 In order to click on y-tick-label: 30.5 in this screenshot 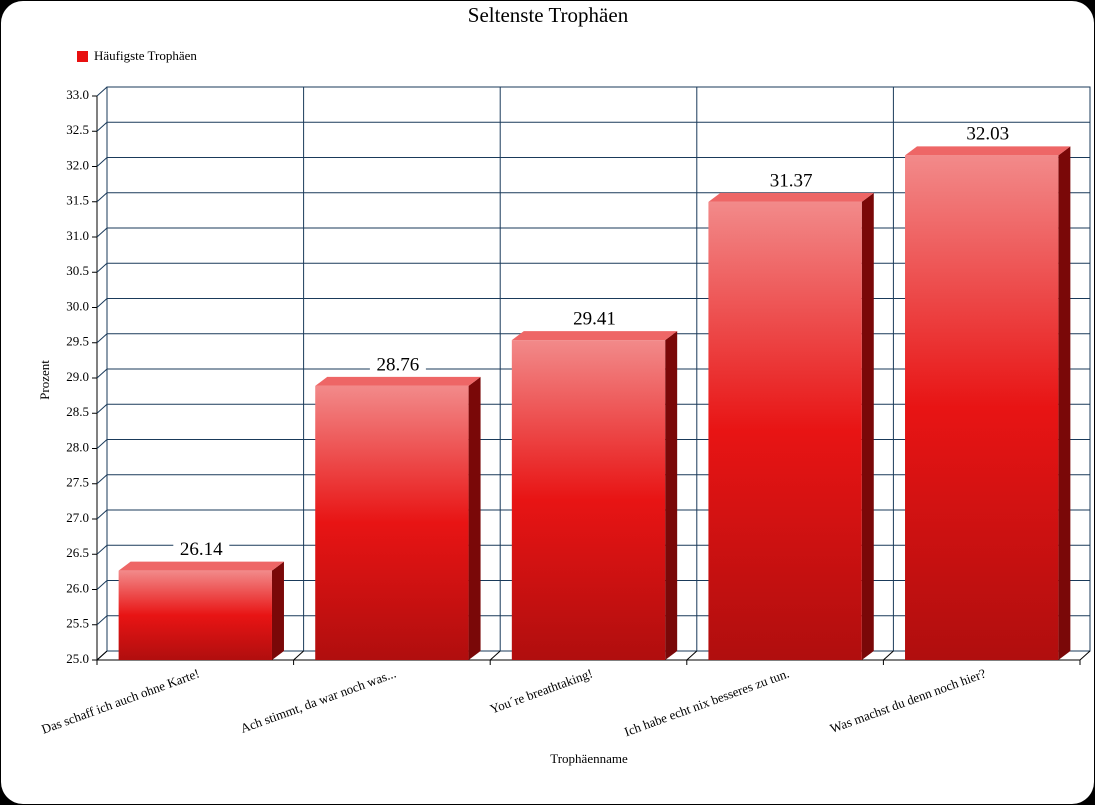, I will do `click(77, 270)`.